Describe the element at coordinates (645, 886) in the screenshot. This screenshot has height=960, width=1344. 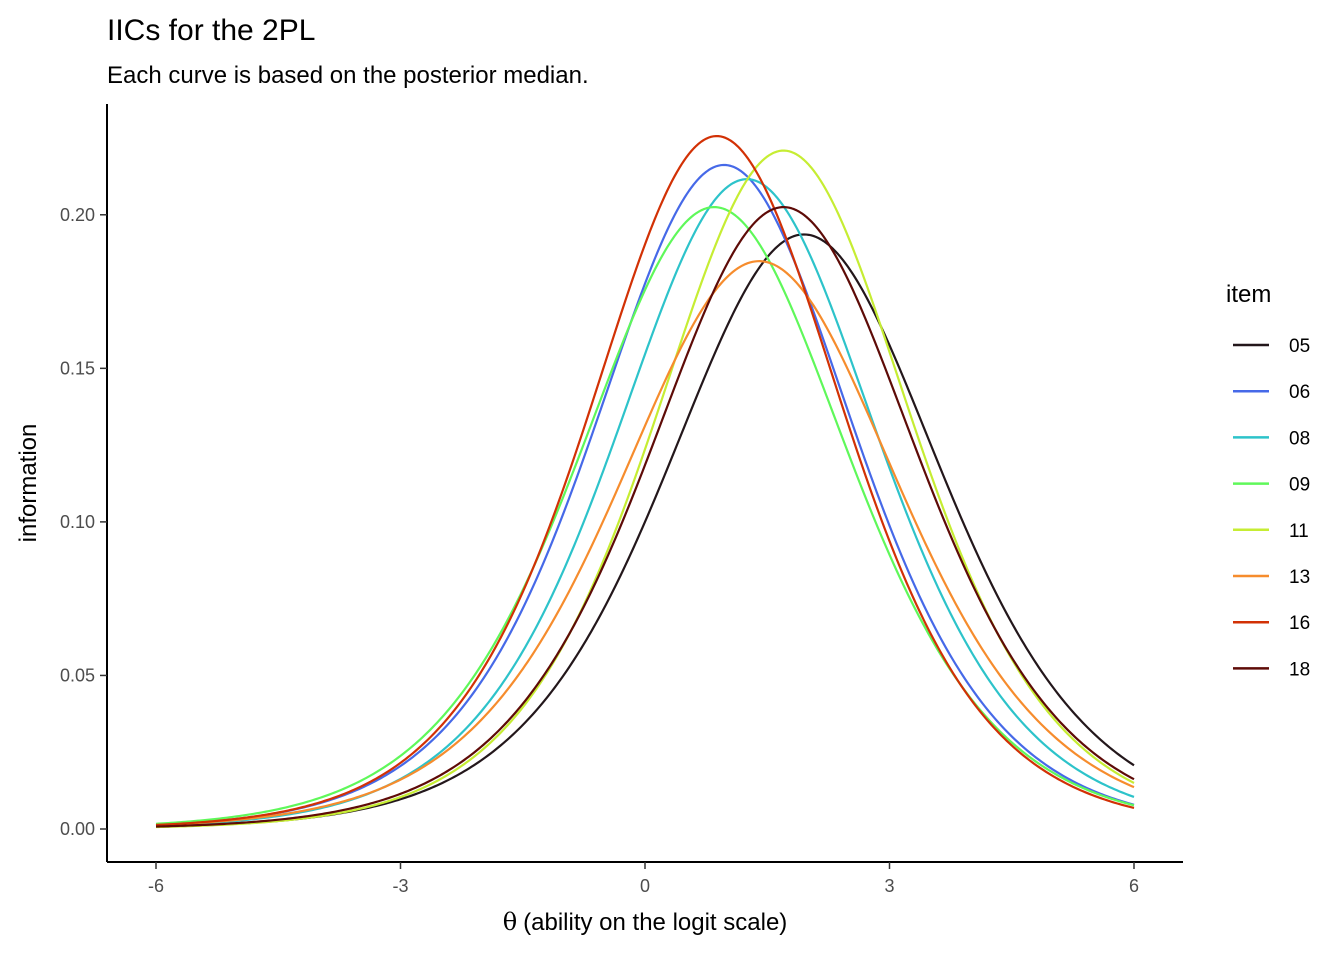
I see `x-tick-label: 0` at that location.